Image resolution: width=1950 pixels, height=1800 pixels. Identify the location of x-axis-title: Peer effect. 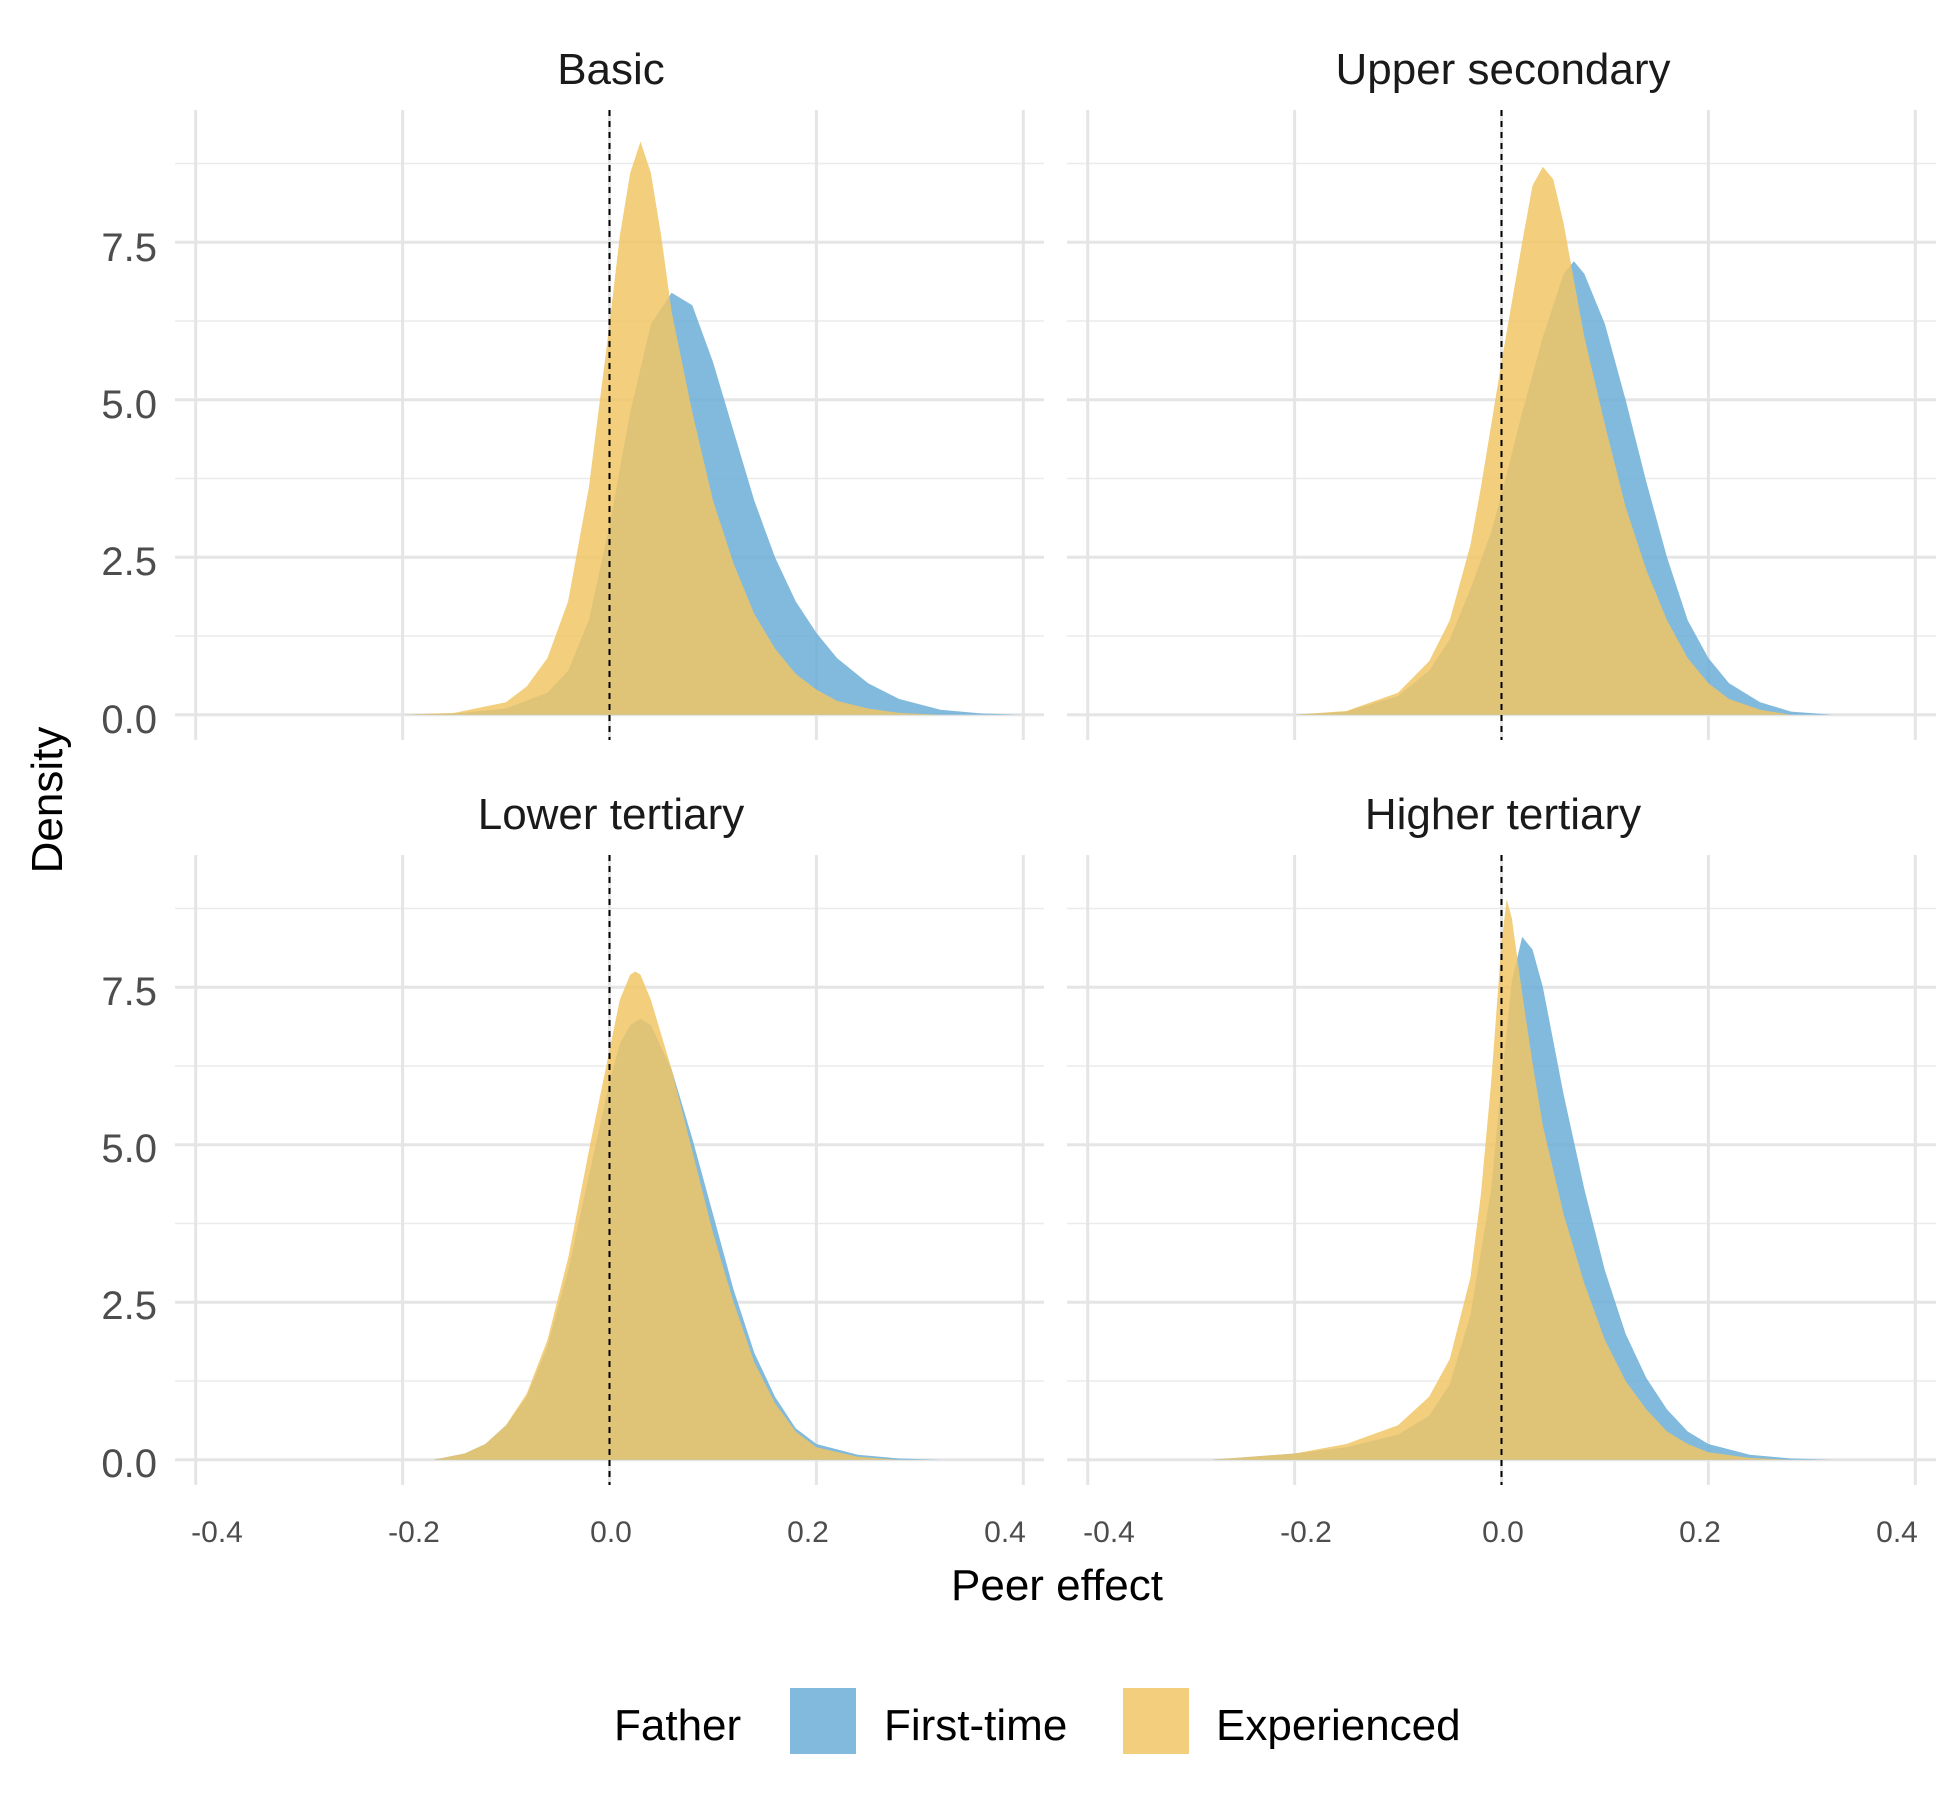
(1057, 1585).